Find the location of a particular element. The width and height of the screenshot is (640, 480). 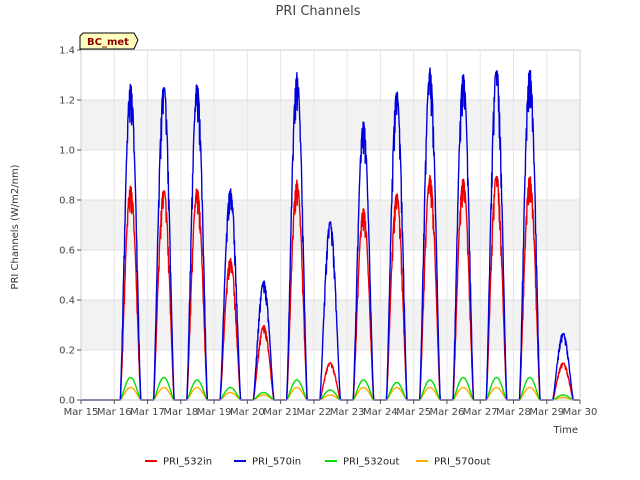

badge-text: BC_met is located at coordinates (108, 42).